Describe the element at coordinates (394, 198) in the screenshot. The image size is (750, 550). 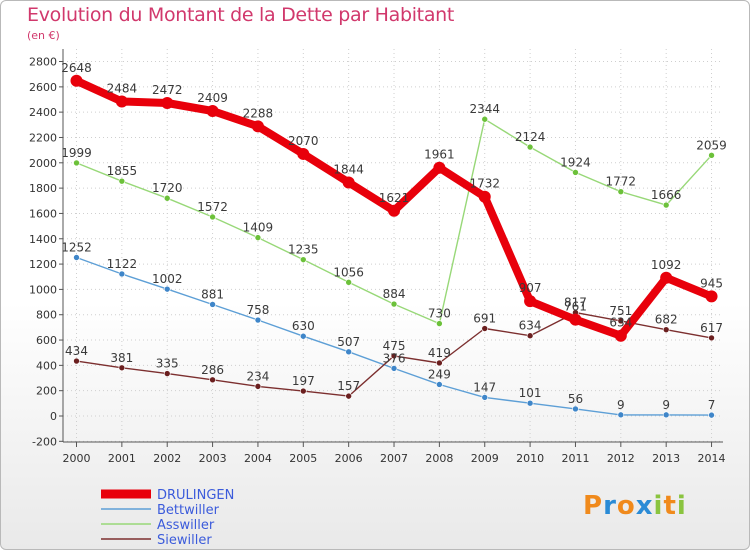
I see `data-label: 1621` at that location.